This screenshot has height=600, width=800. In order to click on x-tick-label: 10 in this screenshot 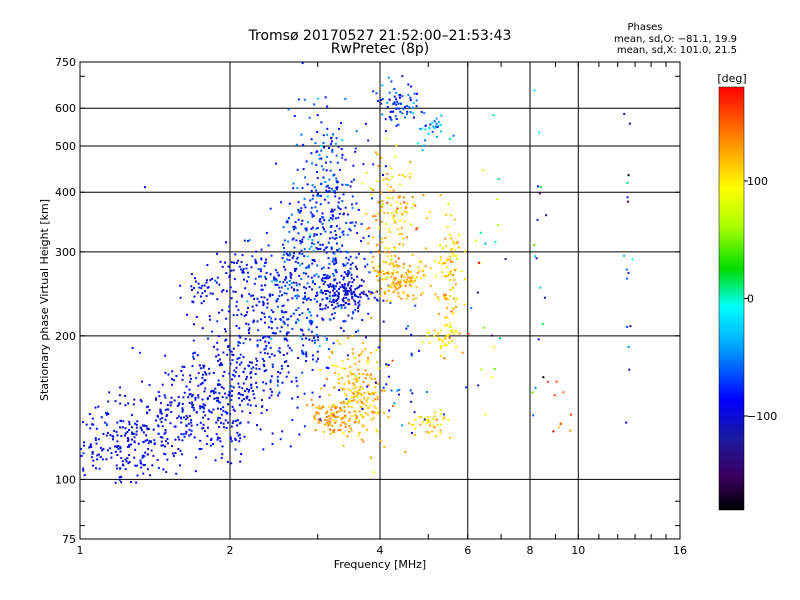, I will do `click(578, 550)`.